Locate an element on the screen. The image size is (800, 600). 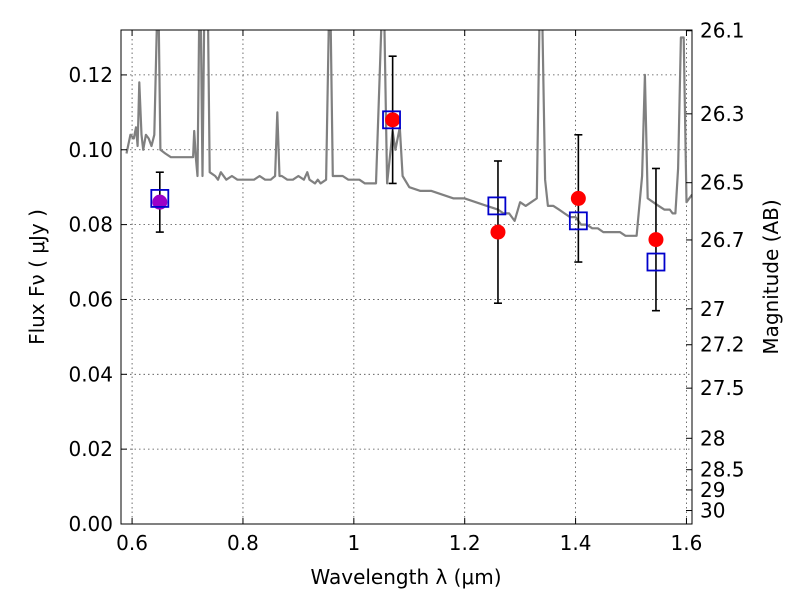
mag-tick-label: 26.3 is located at coordinates (722, 114).